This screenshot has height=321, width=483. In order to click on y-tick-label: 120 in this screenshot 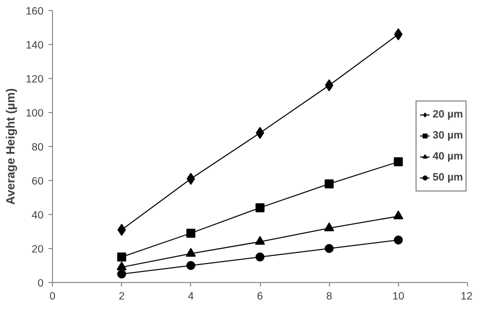, I will do `click(35, 80)`.